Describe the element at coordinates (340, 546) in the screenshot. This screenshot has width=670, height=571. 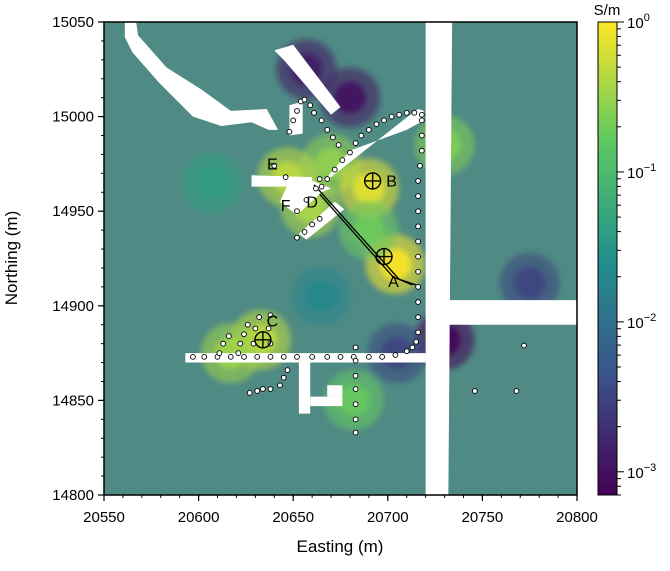
I see `x-axis-label: Easting (m)` at that location.